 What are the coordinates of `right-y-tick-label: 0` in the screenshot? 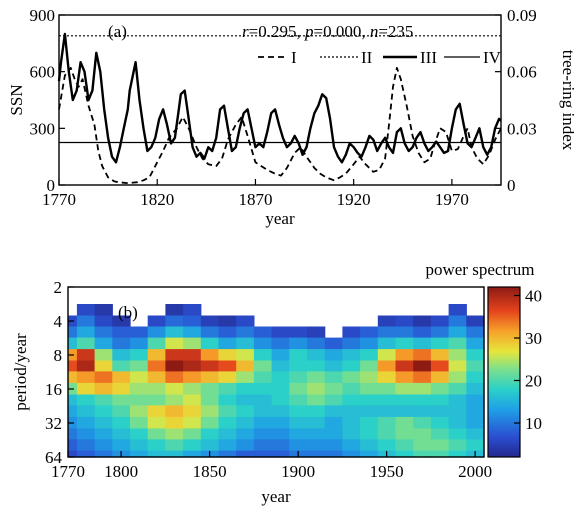 It's located at (511, 185).